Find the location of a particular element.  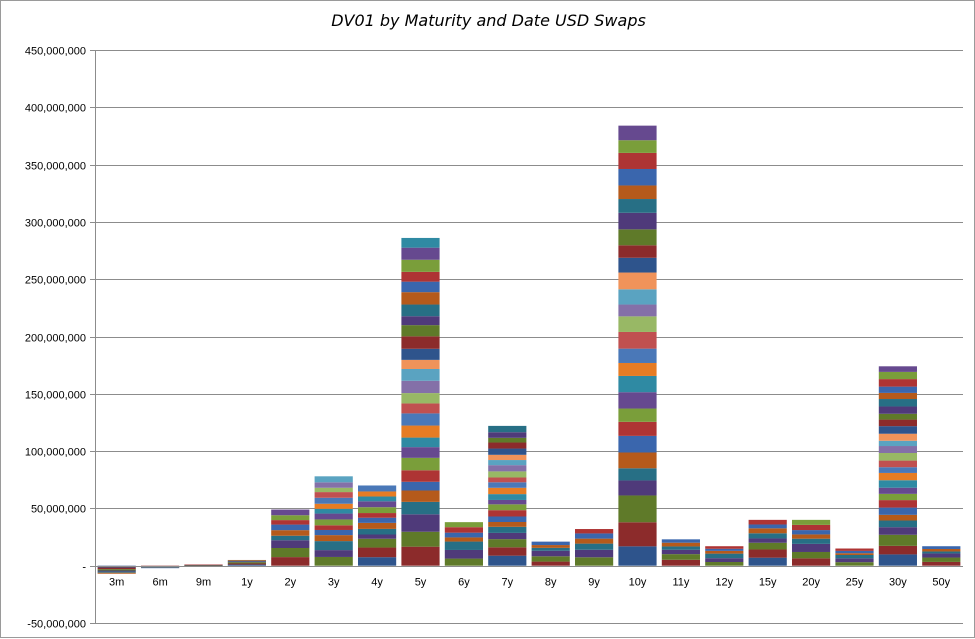

x-tick-label: 6y is located at coordinates (464, 583).